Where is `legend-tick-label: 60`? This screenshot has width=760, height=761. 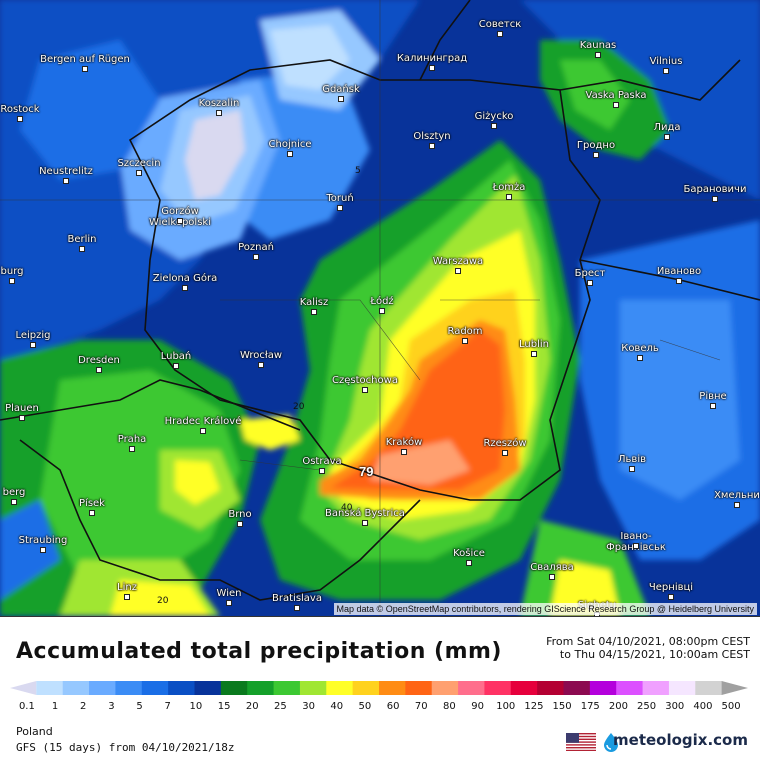
legend-tick-label: 60 is located at coordinates (393, 706).